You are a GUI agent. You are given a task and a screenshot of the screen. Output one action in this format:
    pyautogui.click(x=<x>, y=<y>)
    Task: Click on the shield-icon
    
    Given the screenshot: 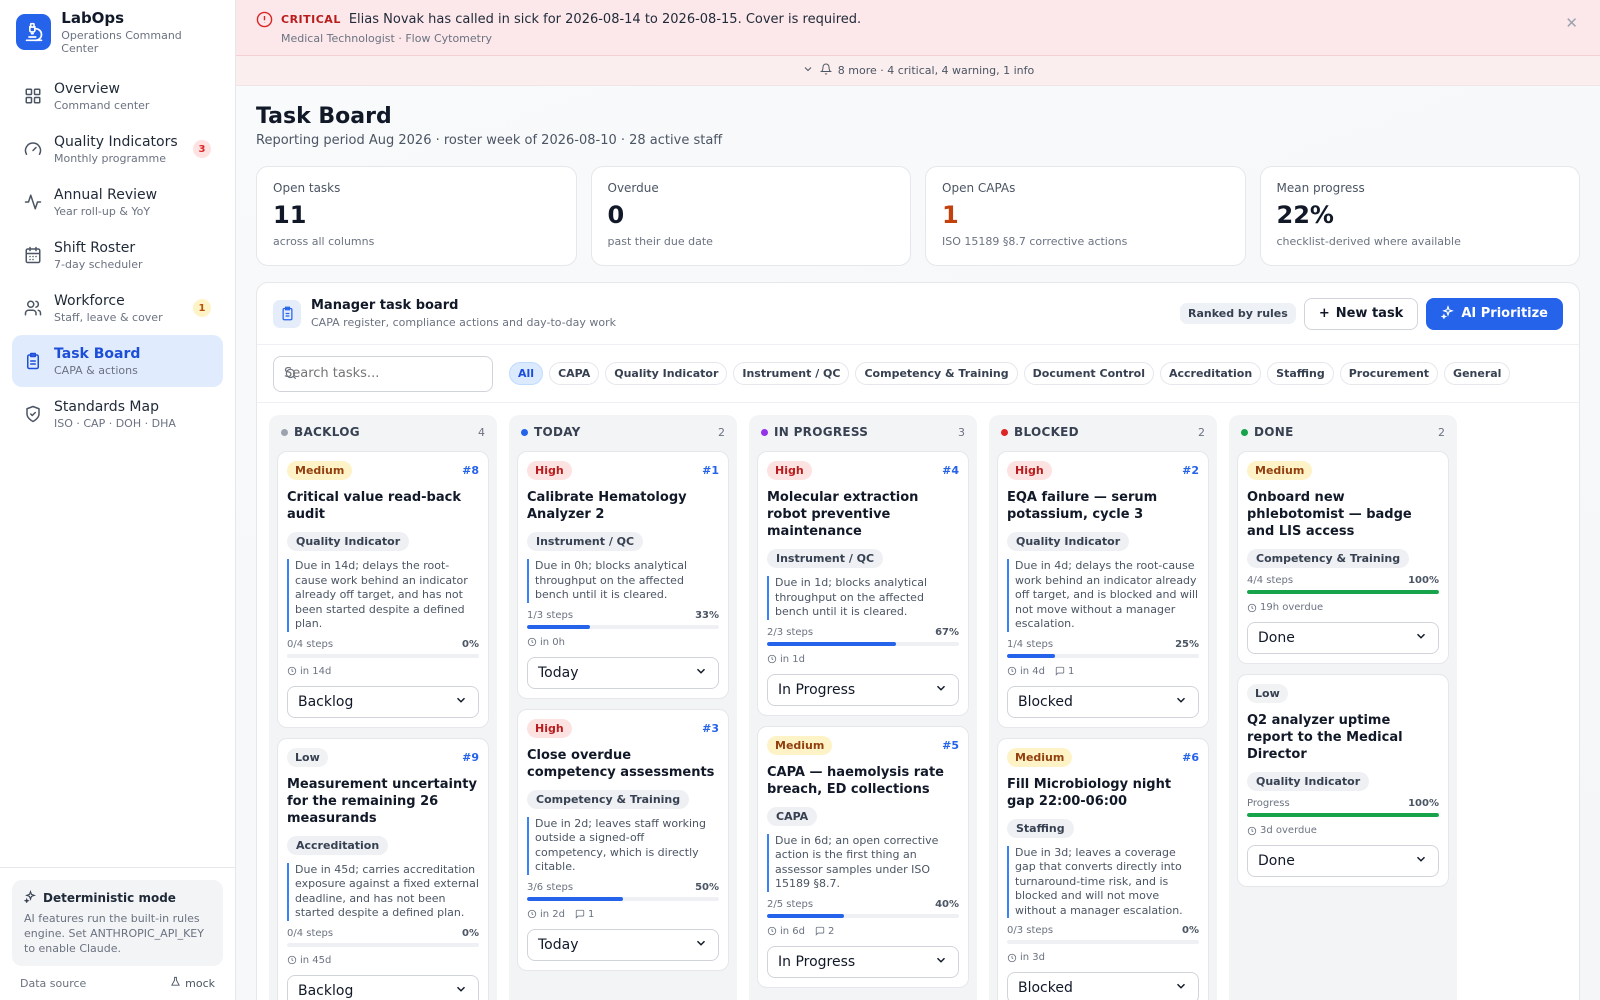 What is the action you would take?
    pyautogui.click(x=33, y=414)
    